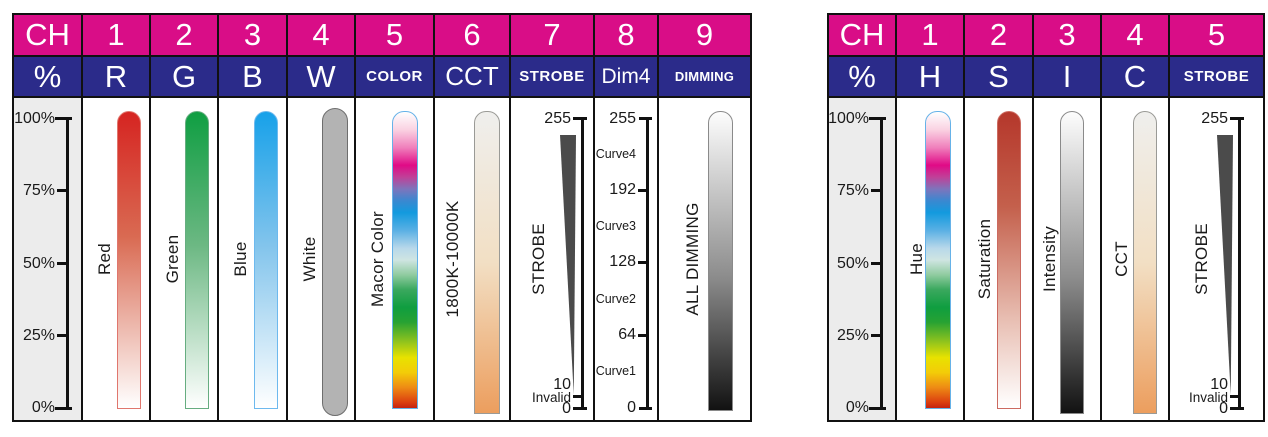 This screenshot has height=437, width=1268. I want to click on right-cct-bar-cell: CCT, so click(1135, 259).